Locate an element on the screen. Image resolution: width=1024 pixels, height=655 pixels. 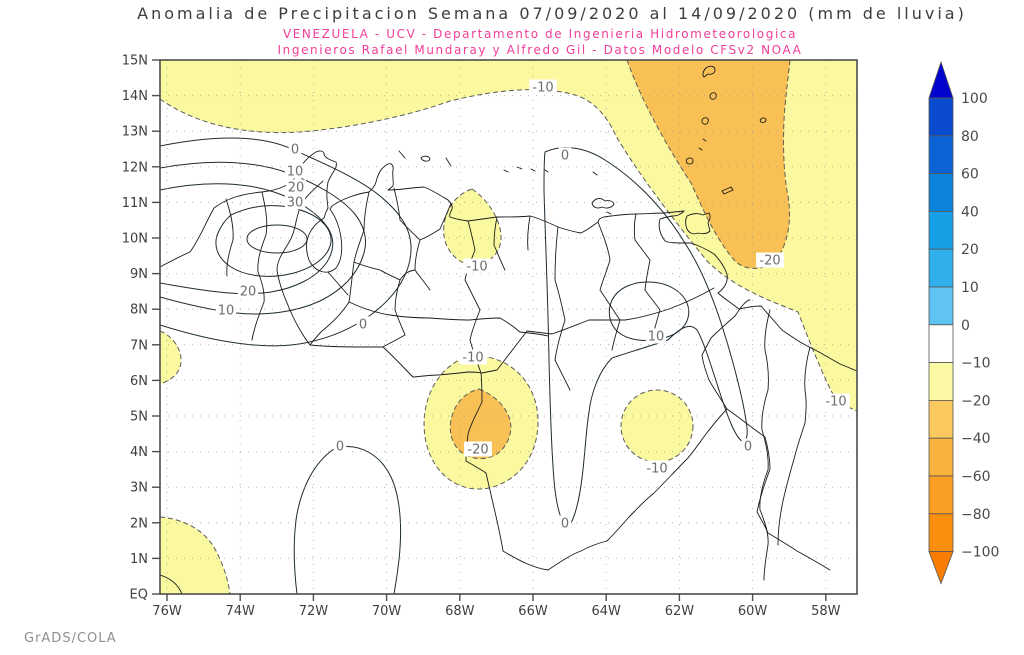
colorbar-tick-label: −10 is located at coordinates (976, 364).